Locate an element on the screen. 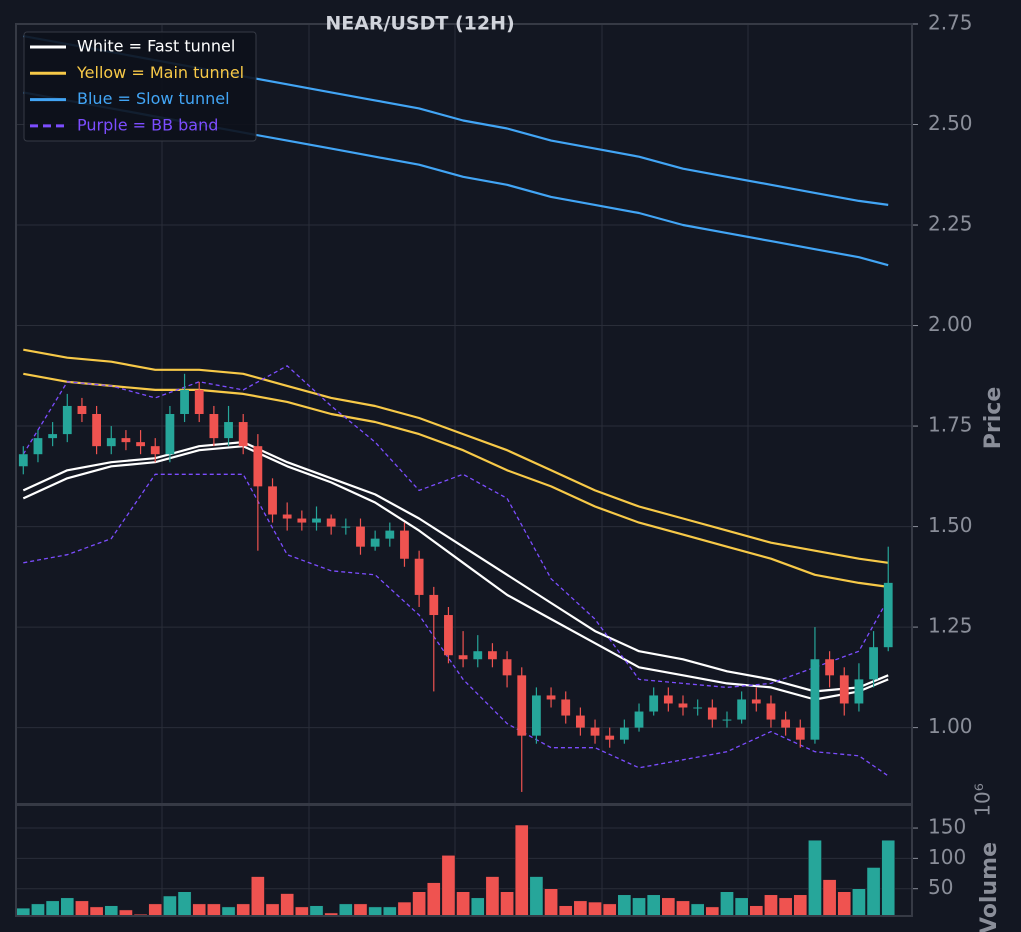  y-tick-label: 1.50 is located at coordinates (950, 525).